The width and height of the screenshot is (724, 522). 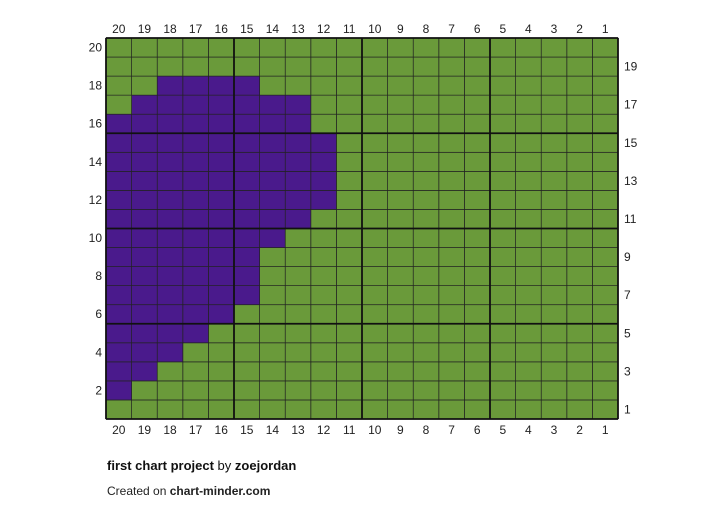 What do you see at coordinates (528, 29) in the screenshot?
I see `column-number-top: 4` at bounding box center [528, 29].